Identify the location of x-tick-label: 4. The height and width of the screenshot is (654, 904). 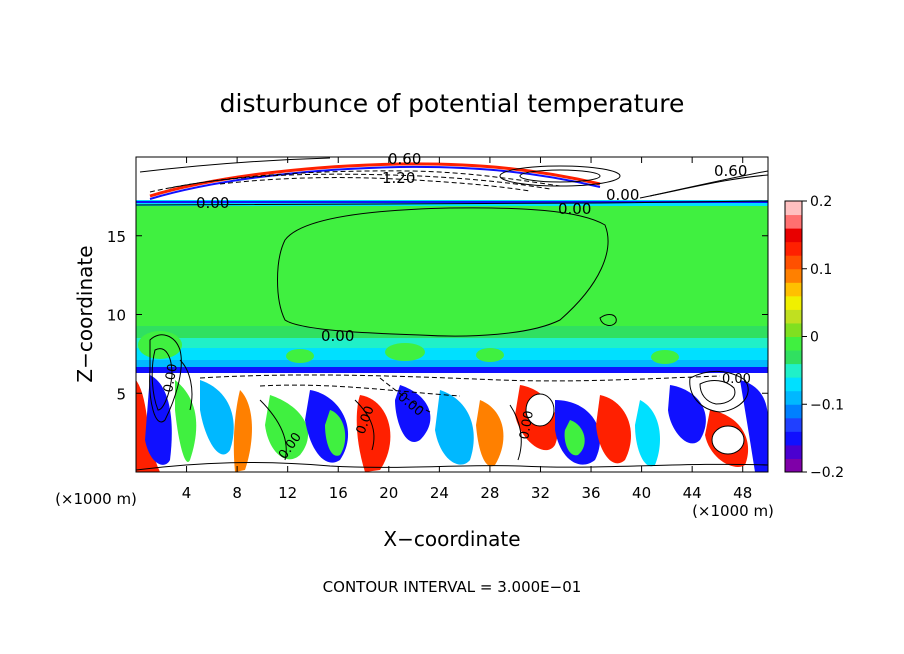
(187, 493).